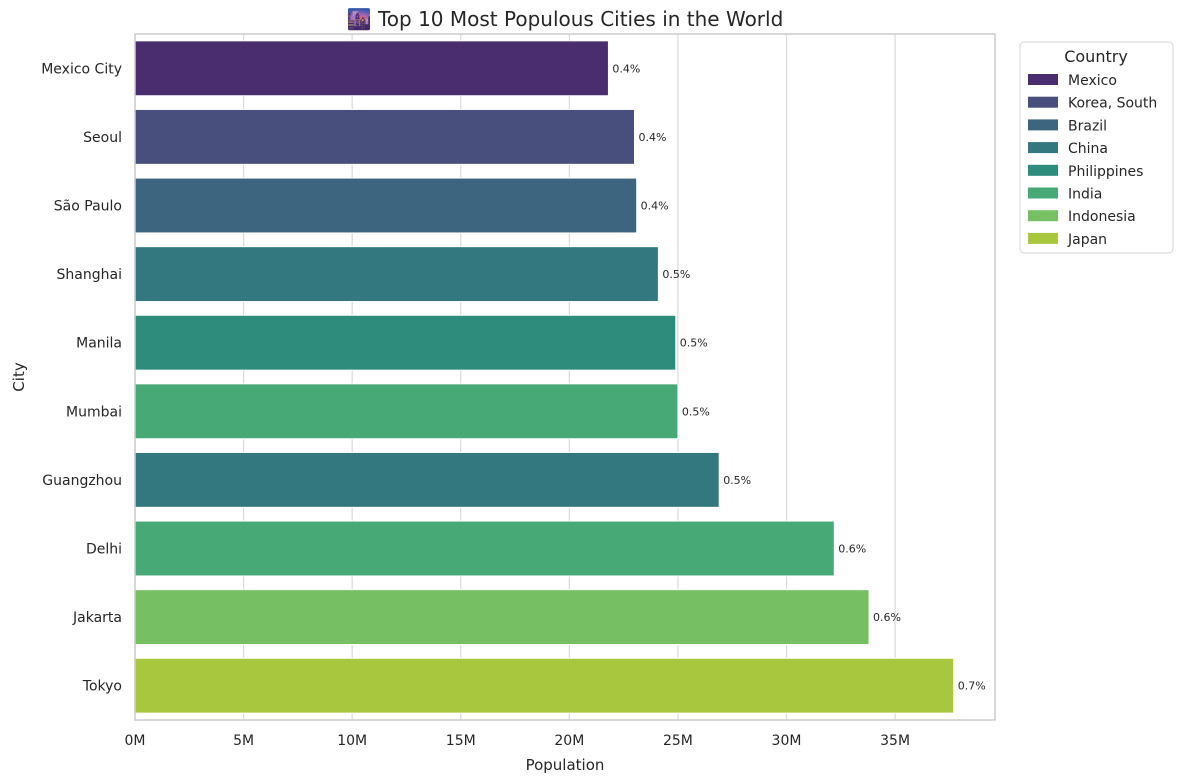 Image resolution: width=1182 pixels, height=784 pixels. I want to click on y-tick-label: São Paulo, so click(88, 207).